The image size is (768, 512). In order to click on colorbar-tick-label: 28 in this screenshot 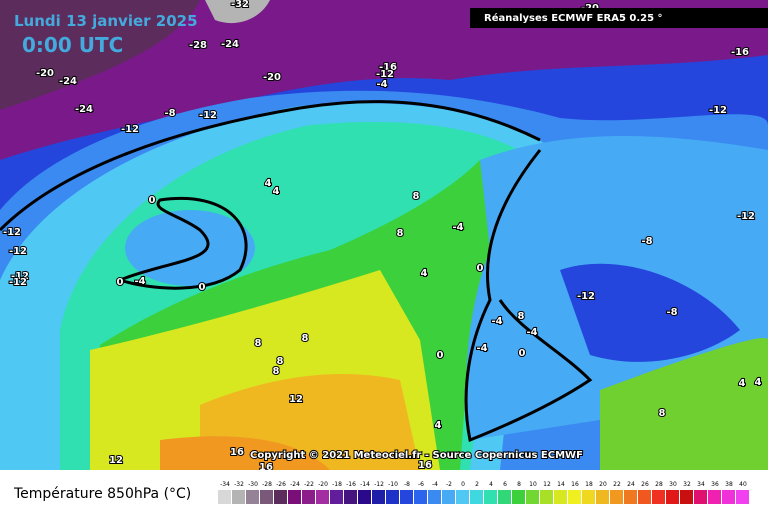, I will do `click(659, 484)`.